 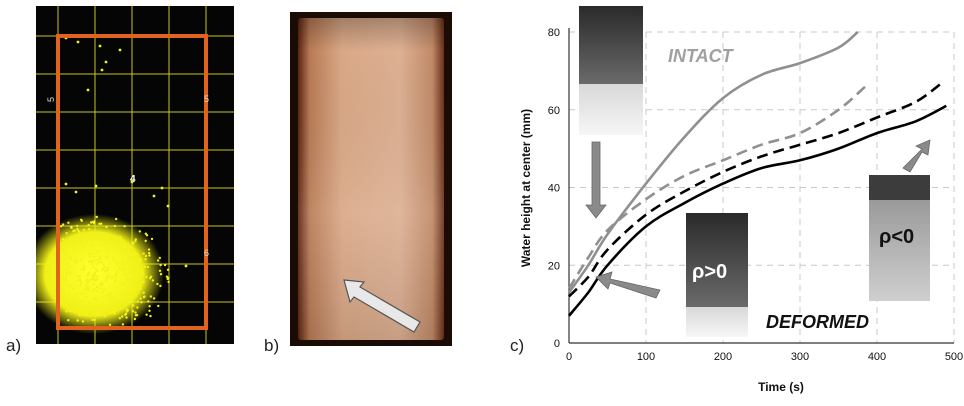 What do you see at coordinates (122, 181) in the screenshot?
I see `scatter-dots` at bounding box center [122, 181].